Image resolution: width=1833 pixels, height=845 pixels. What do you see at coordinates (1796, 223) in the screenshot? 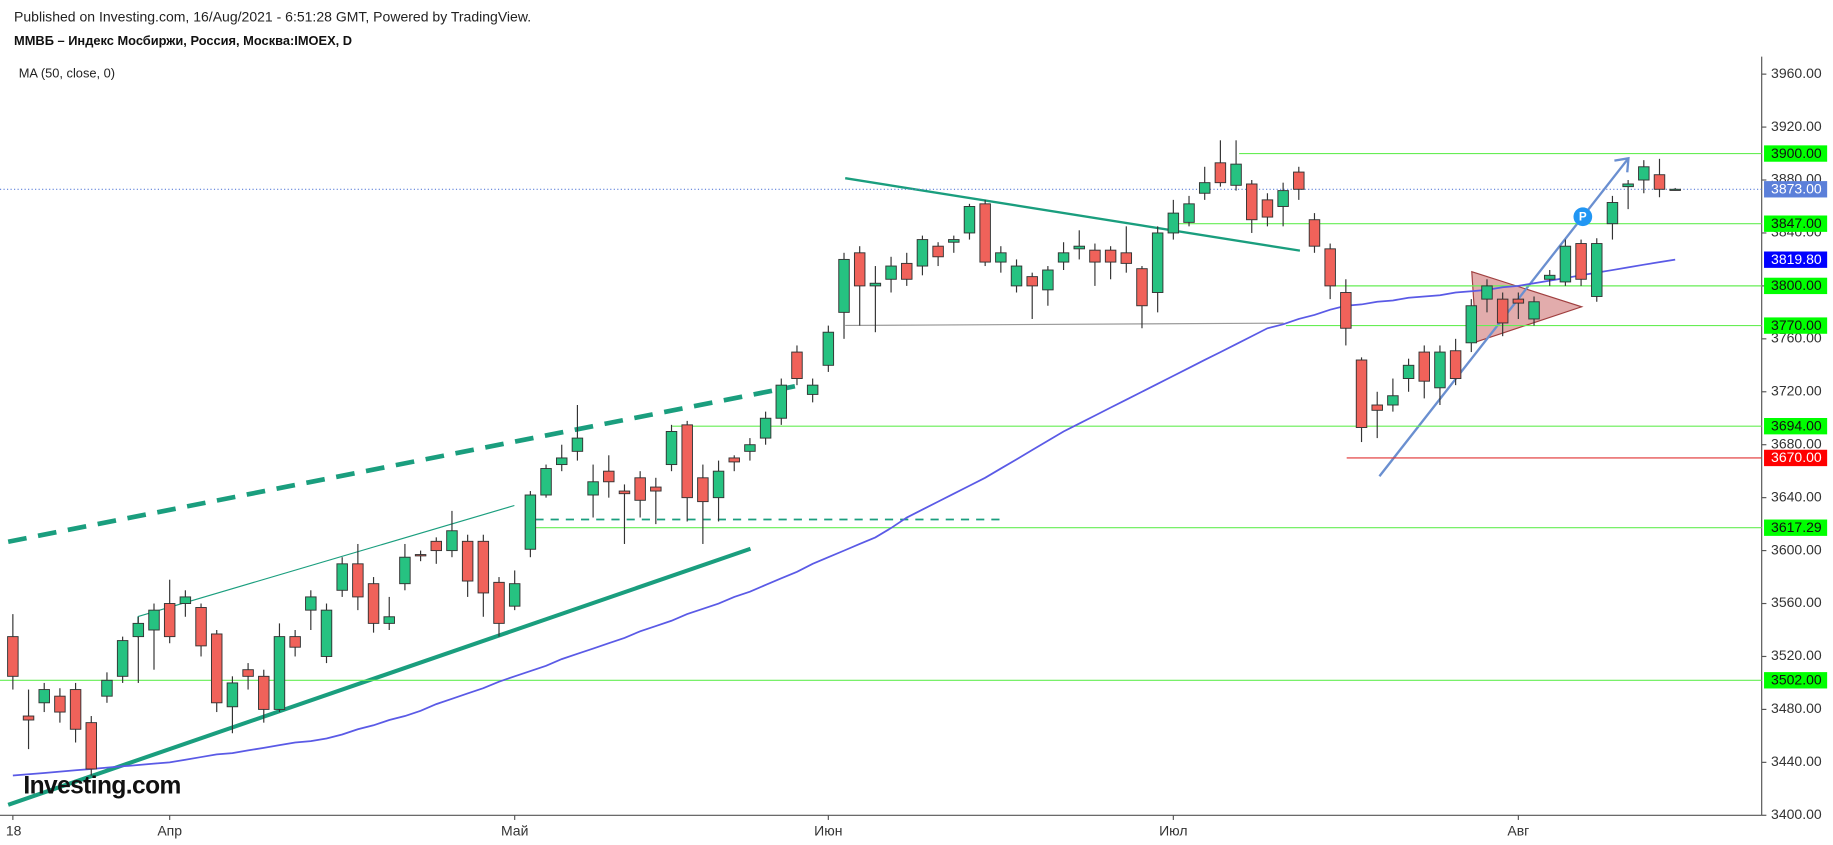
I see `level-label: 3847.00` at bounding box center [1796, 223].